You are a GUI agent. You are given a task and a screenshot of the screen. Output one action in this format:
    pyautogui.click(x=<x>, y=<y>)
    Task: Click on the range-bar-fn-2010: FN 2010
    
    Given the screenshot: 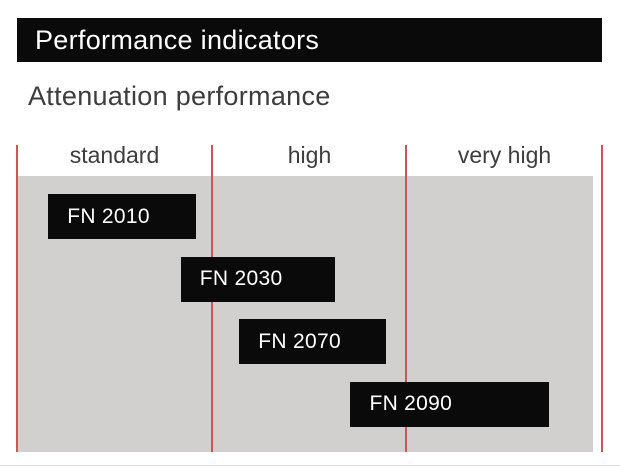 What is the action you would take?
    pyautogui.click(x=122, y=216)
    